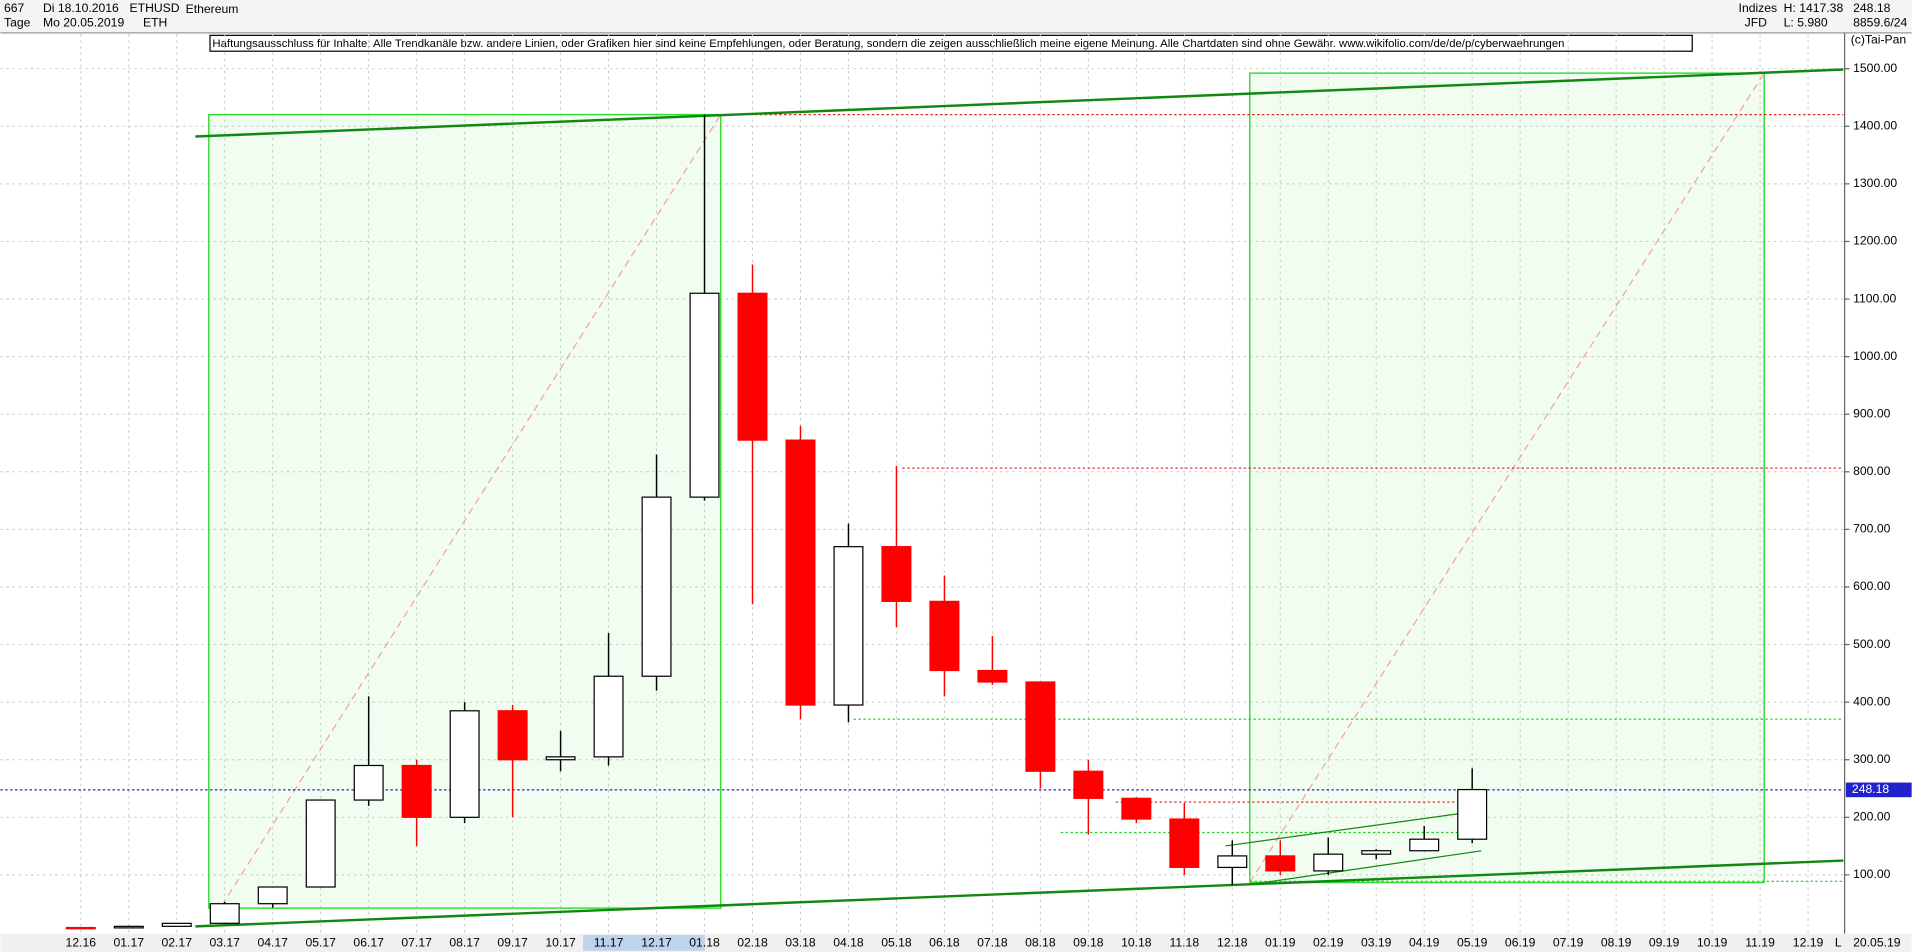  I want to click on x-tick-label: 05.19, so click(1472, 943).